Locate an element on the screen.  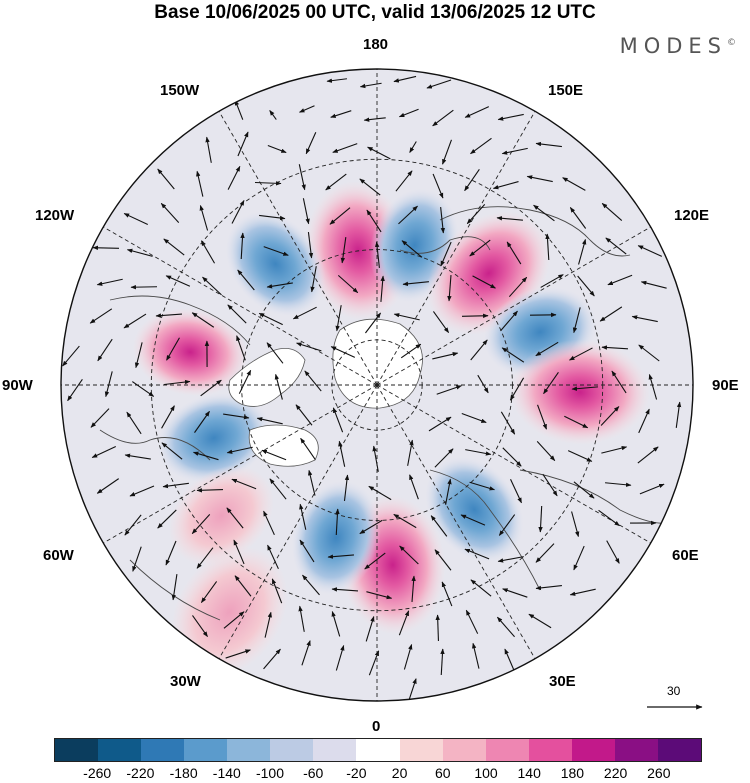
colorbar-tick-label: 20 is located at coordinates (399, 773).